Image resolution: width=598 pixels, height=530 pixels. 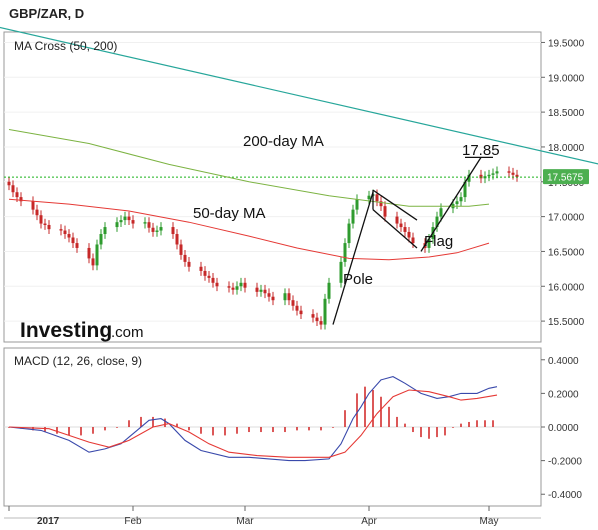 What do you see at coordinates (566, 148) in the screenshot?
I see `price-tick-label: 18.0000` at bounding box center [566, 148].